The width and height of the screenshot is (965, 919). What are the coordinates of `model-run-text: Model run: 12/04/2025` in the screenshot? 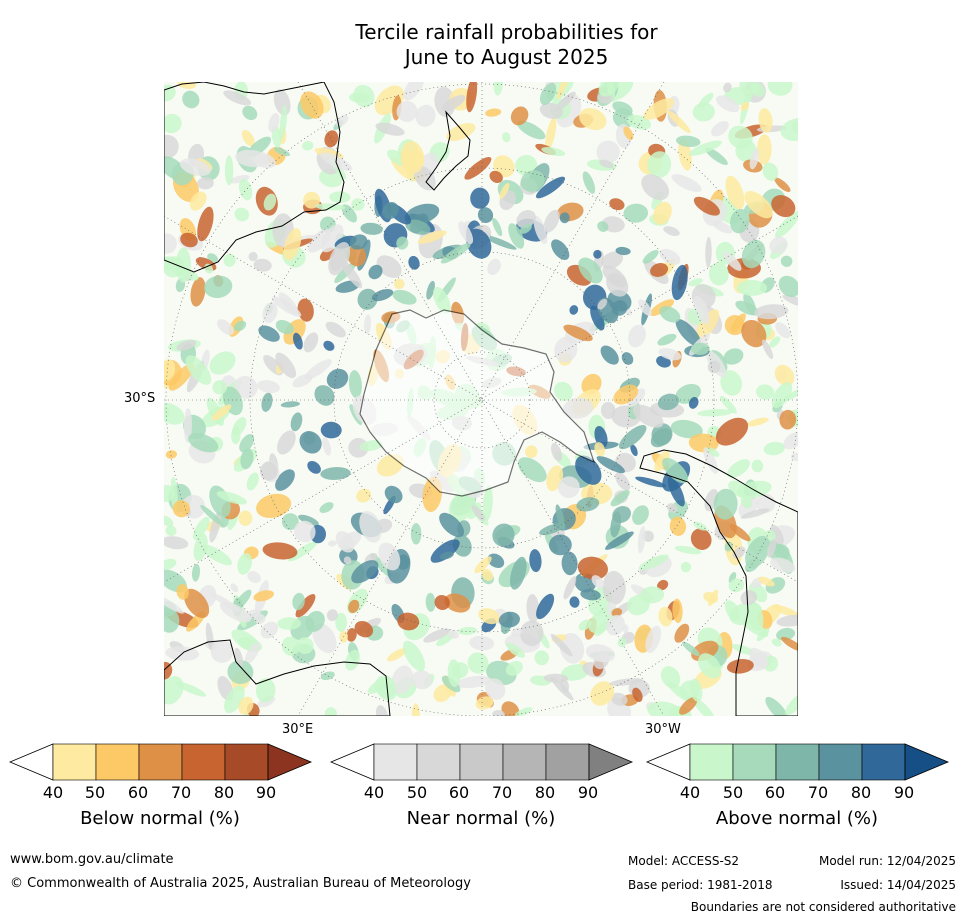 It's located at (887, 861).